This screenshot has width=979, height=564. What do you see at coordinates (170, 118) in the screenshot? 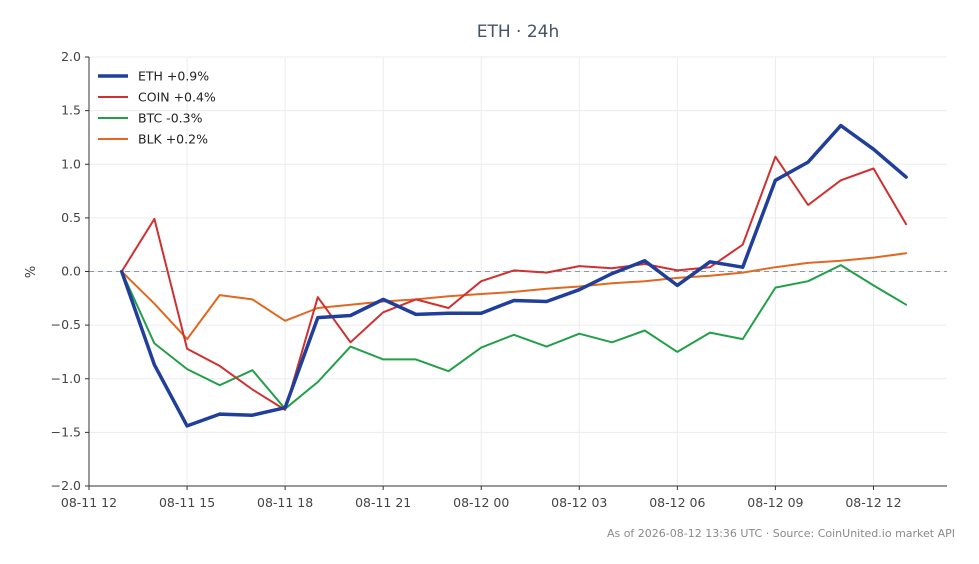
I see `legend-label-btc: BTC -0.3%` at bounding box center [170, 118].